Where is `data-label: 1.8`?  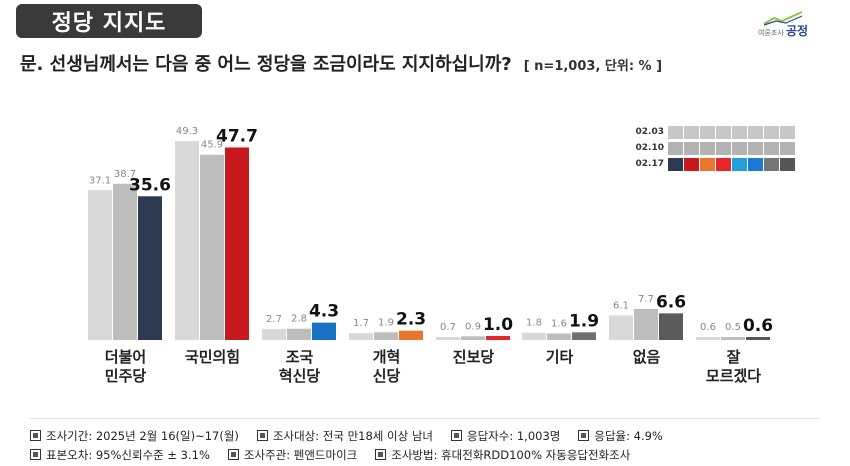
data-label: 1.8 is located at coordinates (534, 323).